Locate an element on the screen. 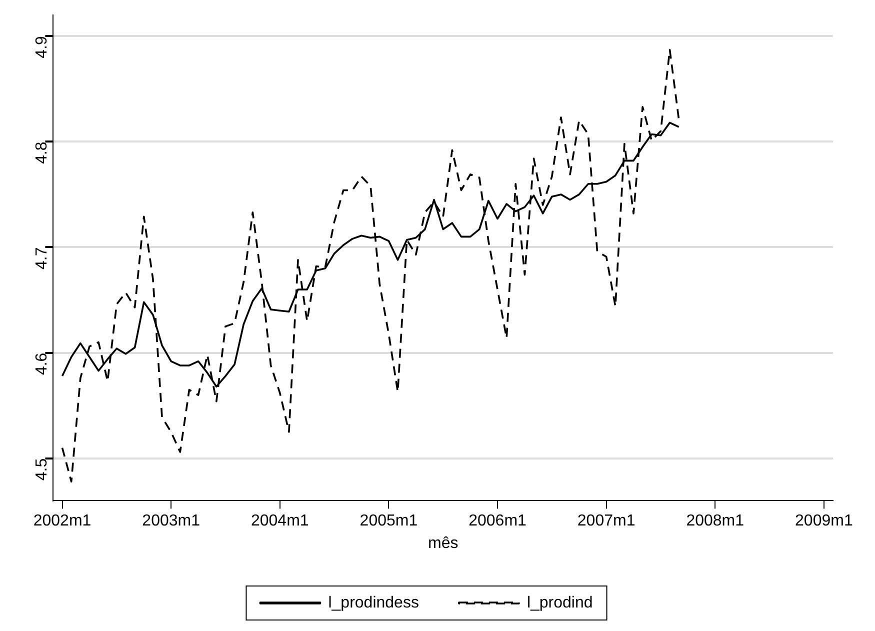 The height and width of the screenshot is (631, 875). x-tick-label: 2003m1 is located at coordinates (171, 521).